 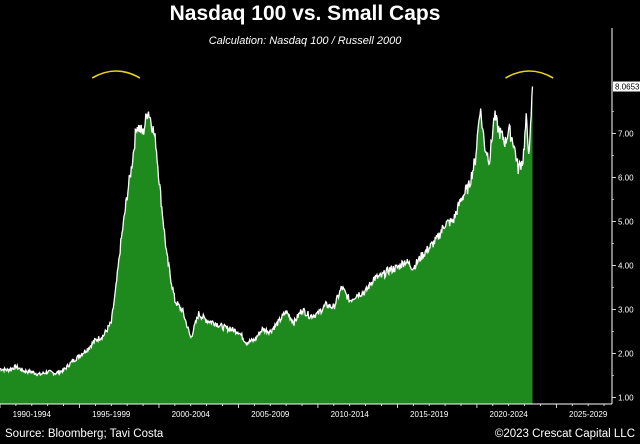 What do you see at coordinates (305, 41) in the screenshot?
I see `chart-subtitle: Calculation: Nasdaq 100 / Russell 2000` at bounding box center [305, 41].